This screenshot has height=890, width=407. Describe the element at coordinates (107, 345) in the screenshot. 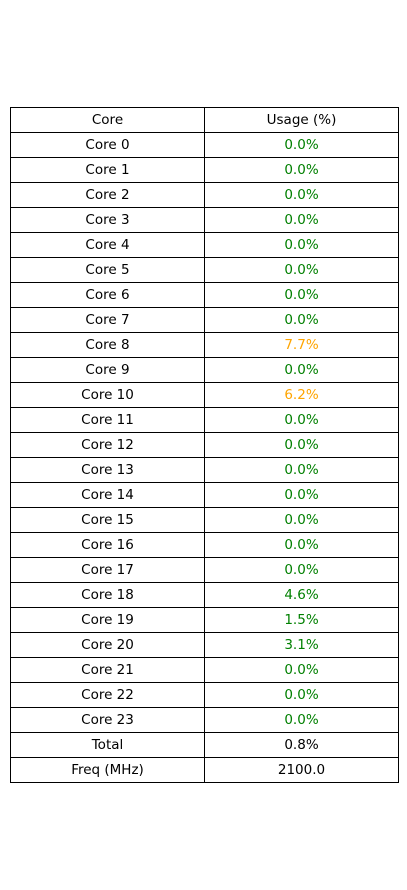

I see `core-label: Core 8` at that location.